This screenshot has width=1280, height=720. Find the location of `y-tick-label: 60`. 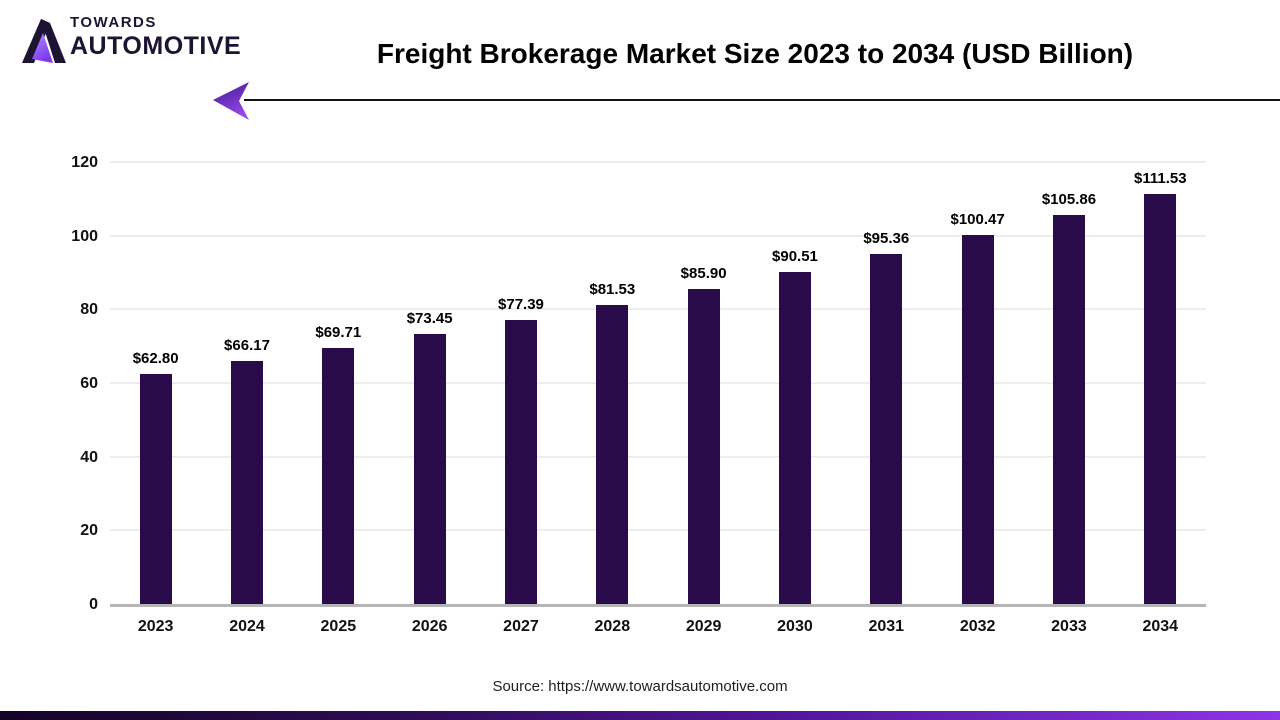

y-tick-label: 60 is located at coordinates (89, 383).